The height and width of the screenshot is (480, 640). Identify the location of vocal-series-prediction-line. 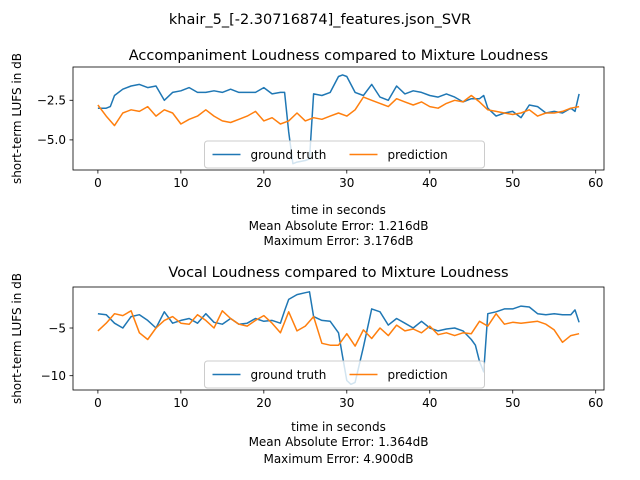
(338, 328).